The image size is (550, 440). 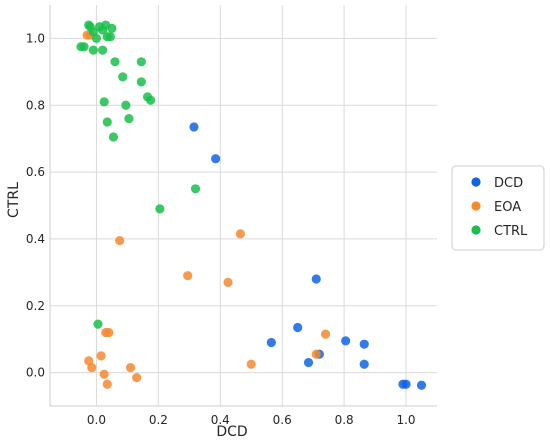 What do you see at coordinates (35, 105) in the screenshot?
I see `y-tick-label: 0.8` at bounding box center [35, 105].